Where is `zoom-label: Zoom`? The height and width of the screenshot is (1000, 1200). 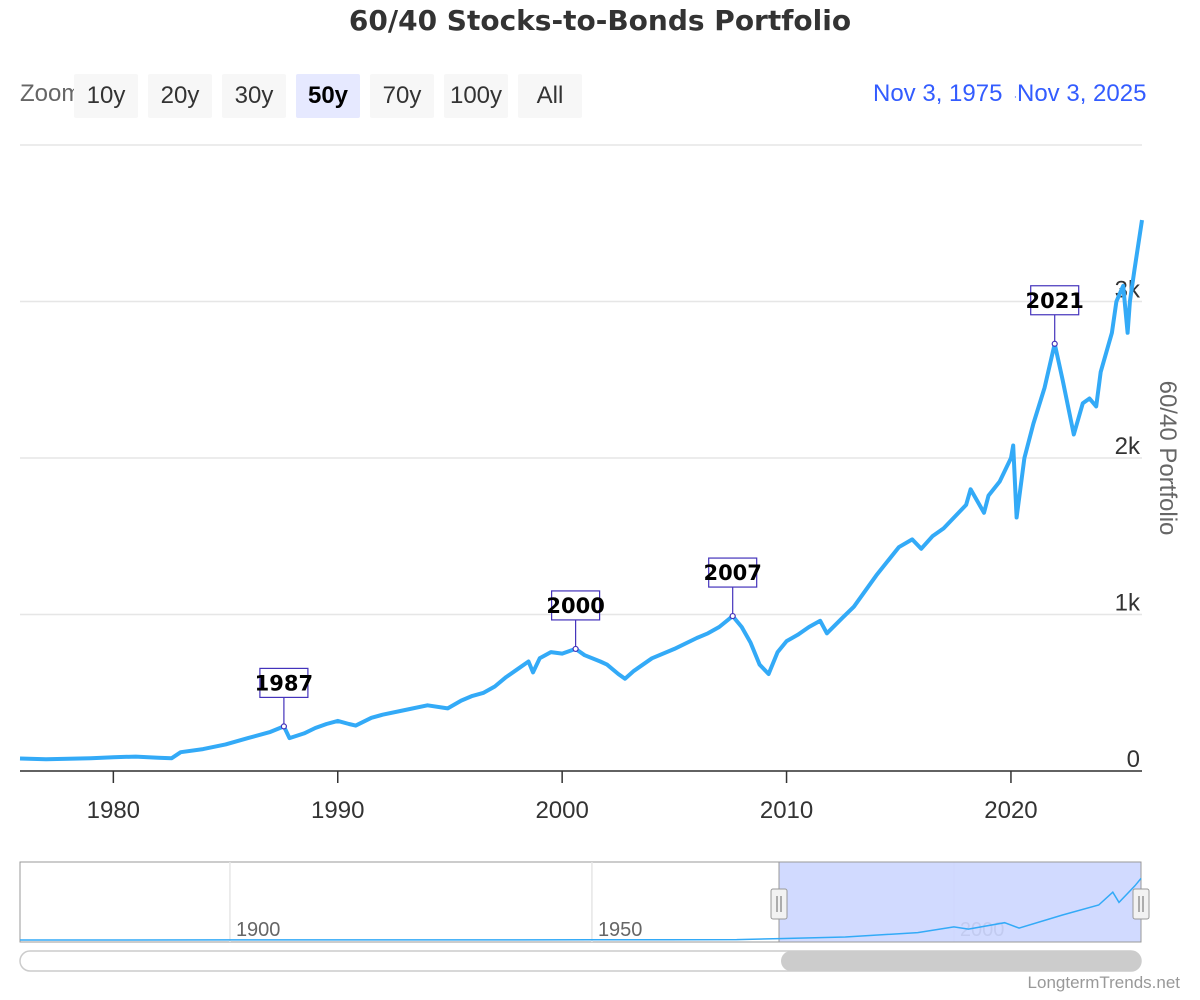
zoom-label: Zoom is located at coordinates (48, 93).